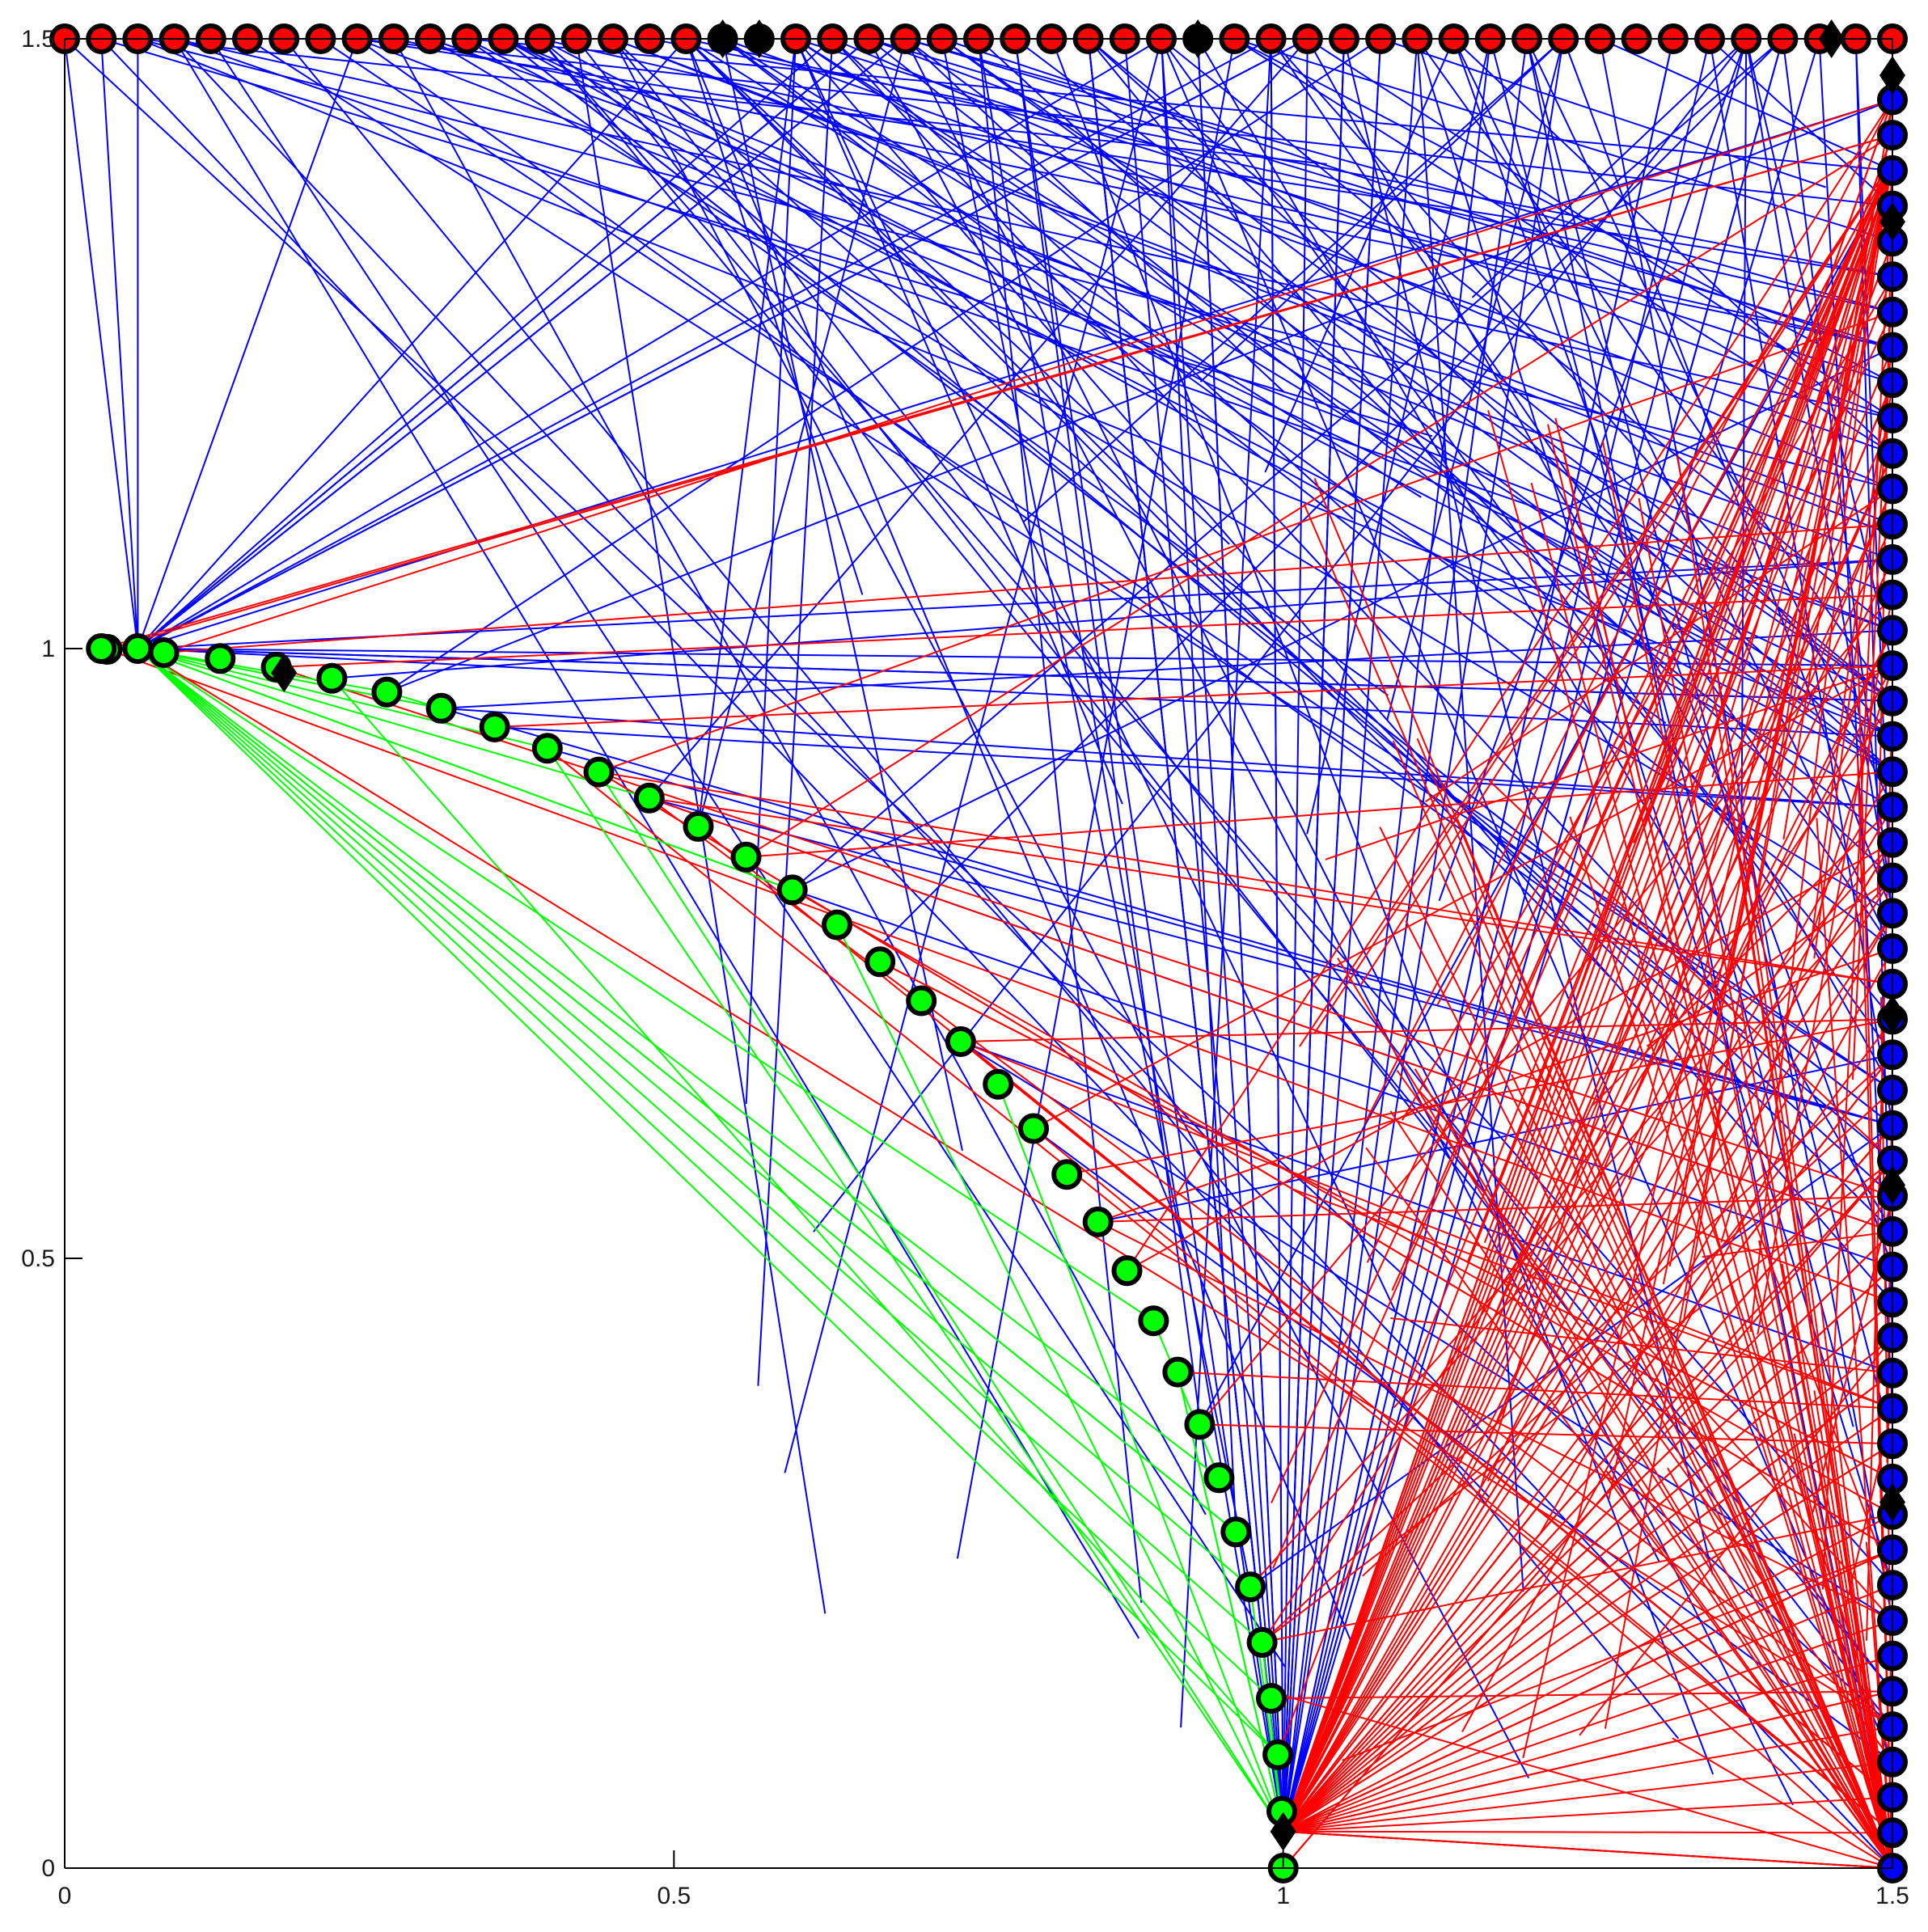 The height and width of the screenshot is (1932, 1928). What do you see at coordinates (65, 1896) in the screenshot?
I see `x-tick-label: 0` at bounding box center [65, 1896].